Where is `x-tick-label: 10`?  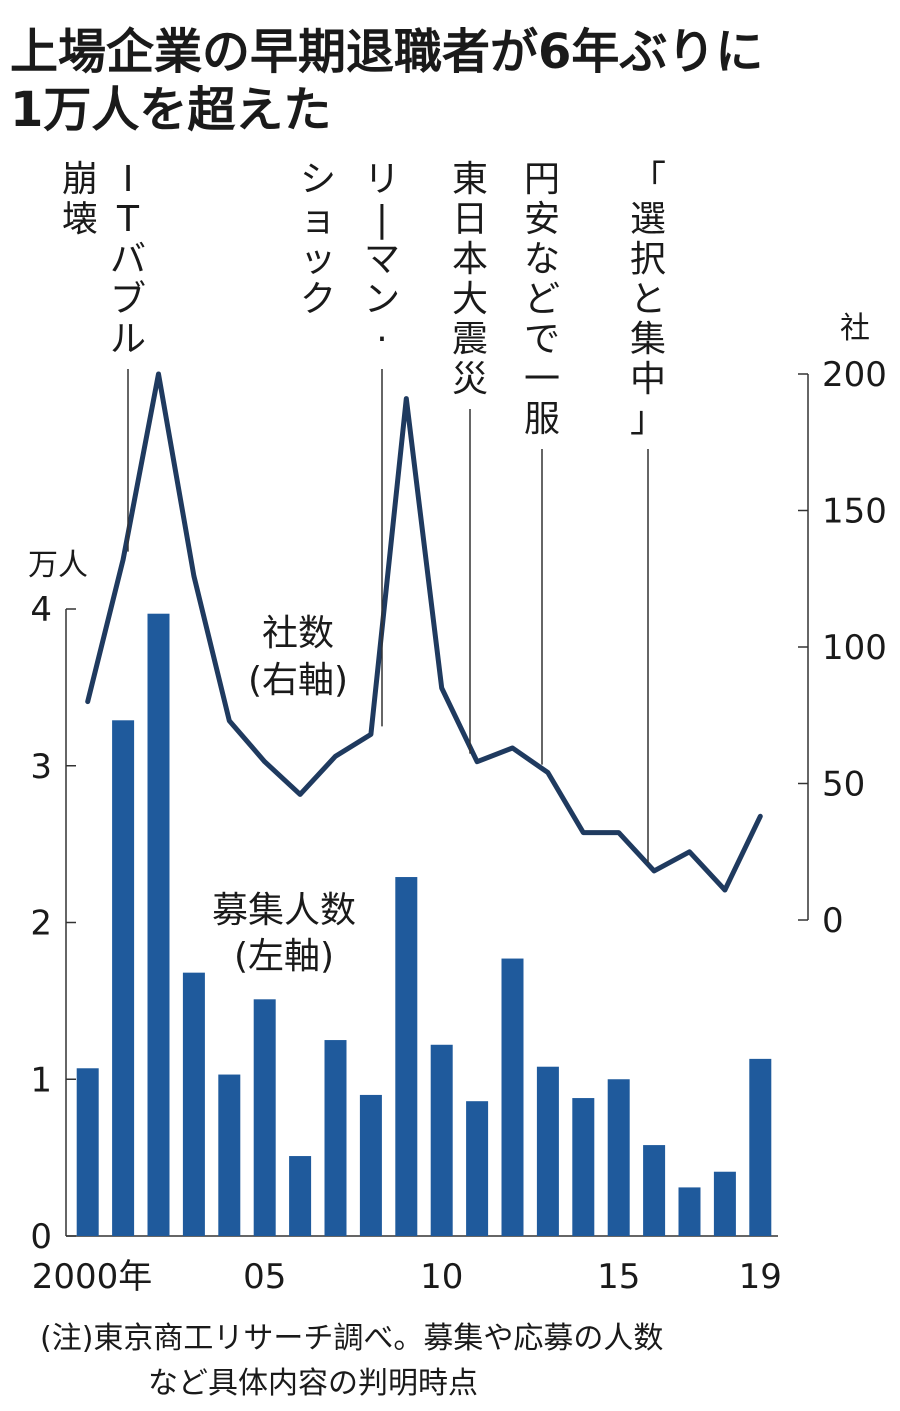 x-tick-label: 10 is located at coordinates (441, 1277).